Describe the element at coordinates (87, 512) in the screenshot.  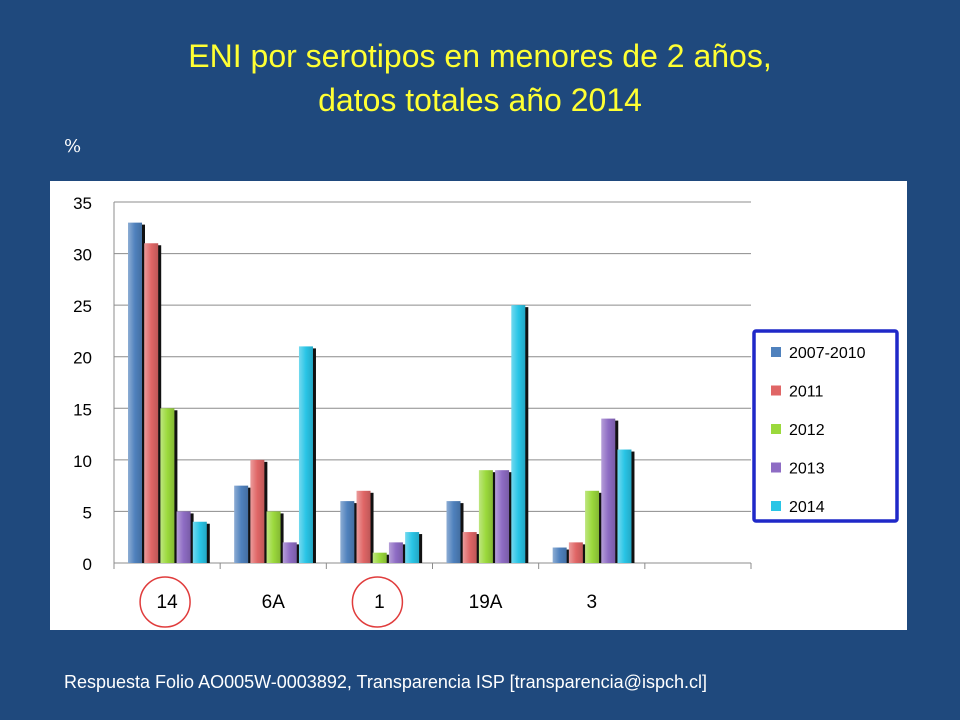
I see `y-tick-label: 5` at that location.